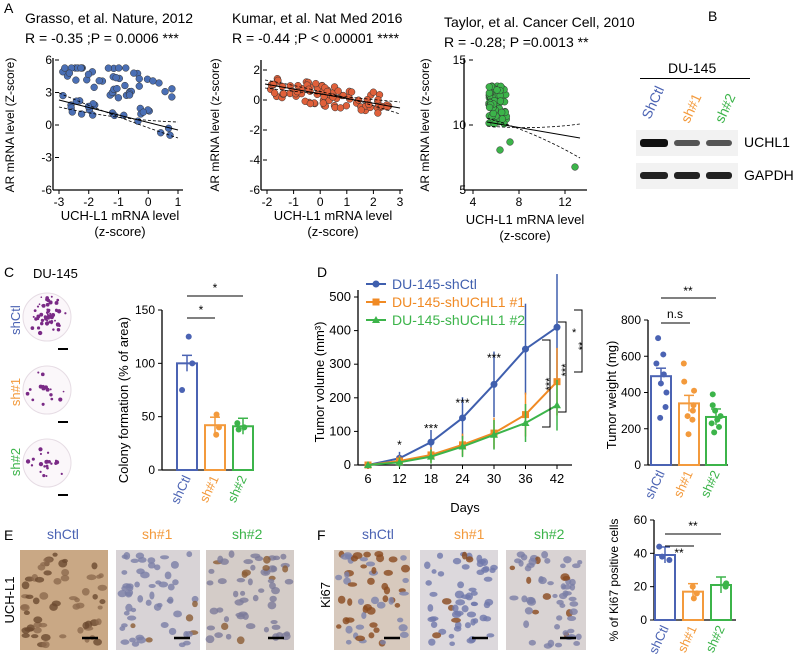 The height and width of the screenshot is (666, 793). Describe the element at coordinates (123, 400) in the screenshot. I see `colony-ylabel: Colony formation (% of area)` at that location.